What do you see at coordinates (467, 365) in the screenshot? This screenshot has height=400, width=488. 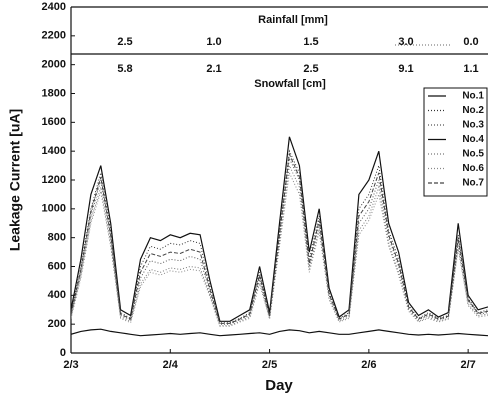 I see `x-tick-label: 2/7` at bounding box center [467, 365].